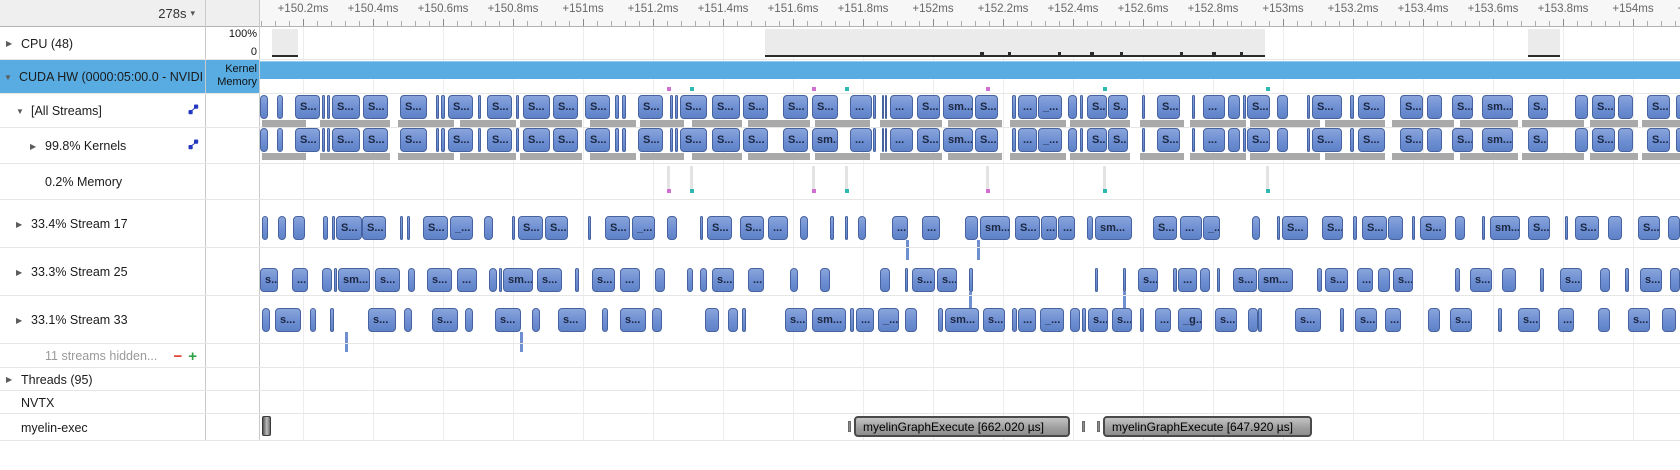 The height and width of the screenshot is (470, 1680). I want to click on graph-pin-icon, so click(193, 146).